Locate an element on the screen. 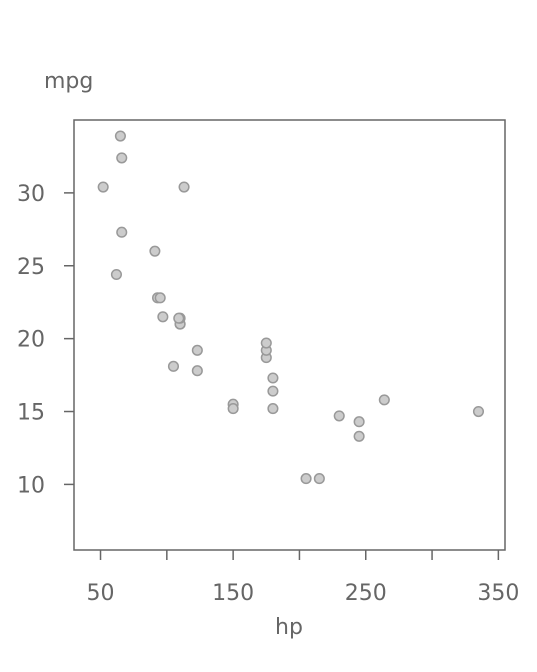 The image size is (537, 672). x-axis-label: hp is located at coordinates (289, 627).